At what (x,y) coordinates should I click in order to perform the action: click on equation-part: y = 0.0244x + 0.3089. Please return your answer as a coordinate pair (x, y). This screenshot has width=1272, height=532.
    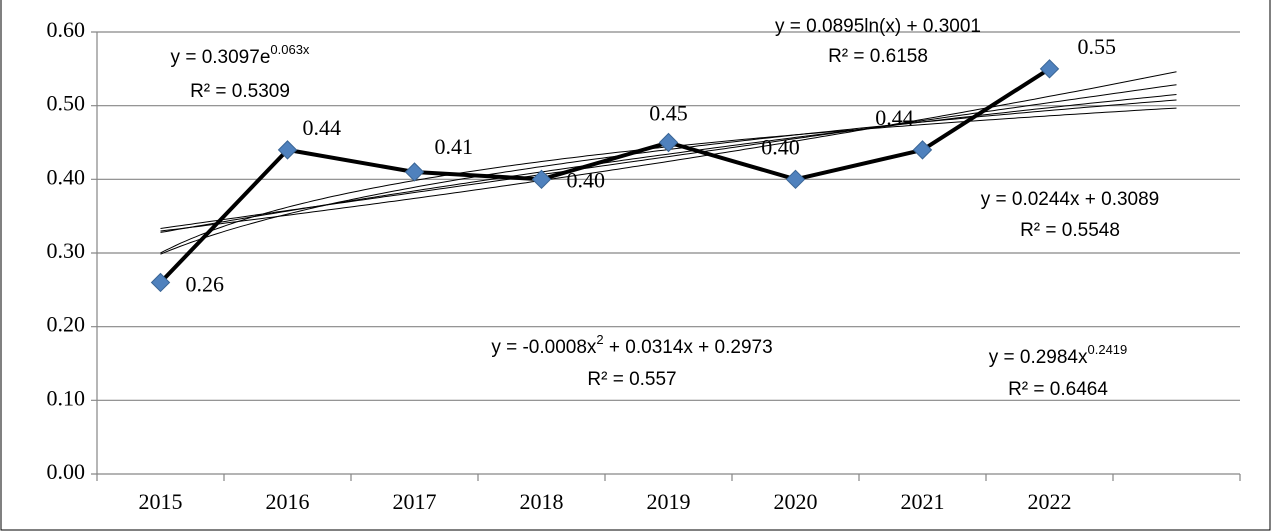
    Looking at the image, I should click on (1070, 199).